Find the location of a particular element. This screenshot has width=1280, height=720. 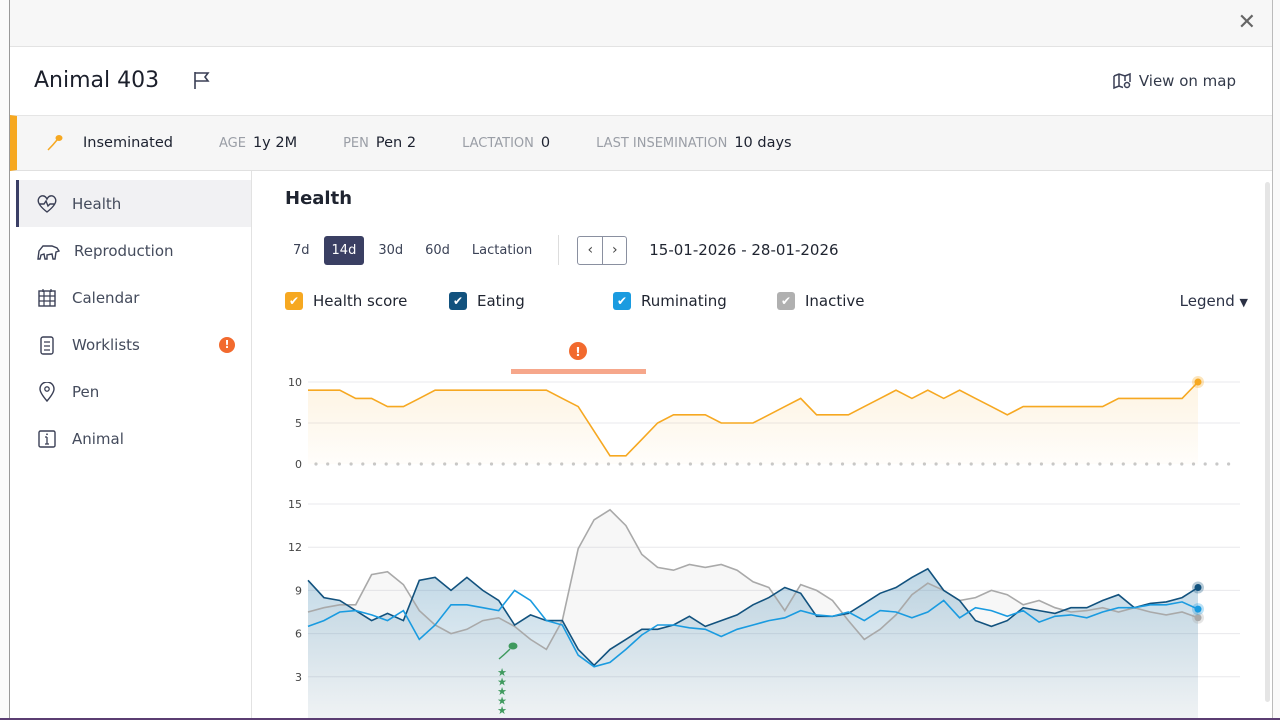

sidebar-item-worklists: Worklists ! is located at coordinates (133, 344).